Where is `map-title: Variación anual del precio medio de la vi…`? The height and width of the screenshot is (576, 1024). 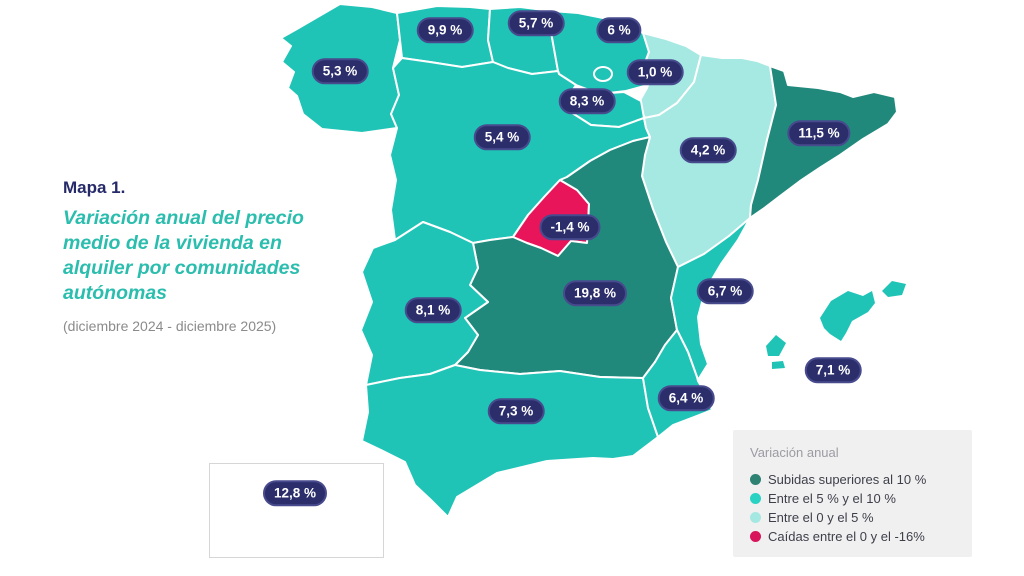 map-title: Variación anual del precio medio de la vi… is located at coordinates (203, 256).